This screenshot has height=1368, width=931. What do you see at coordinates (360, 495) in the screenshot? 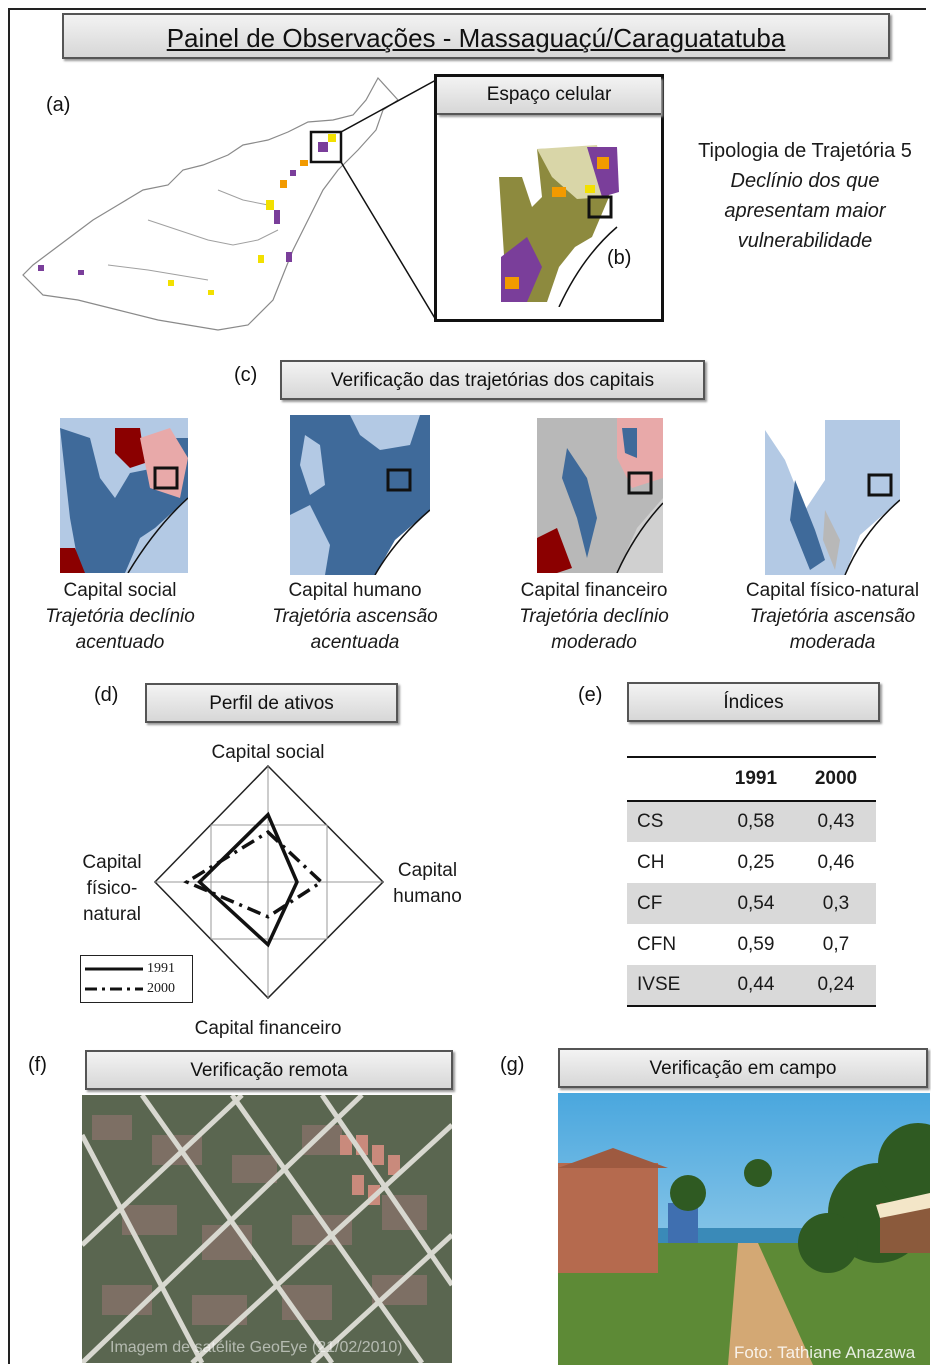
I see `capital-map-human` at bounding box center [360, 495].